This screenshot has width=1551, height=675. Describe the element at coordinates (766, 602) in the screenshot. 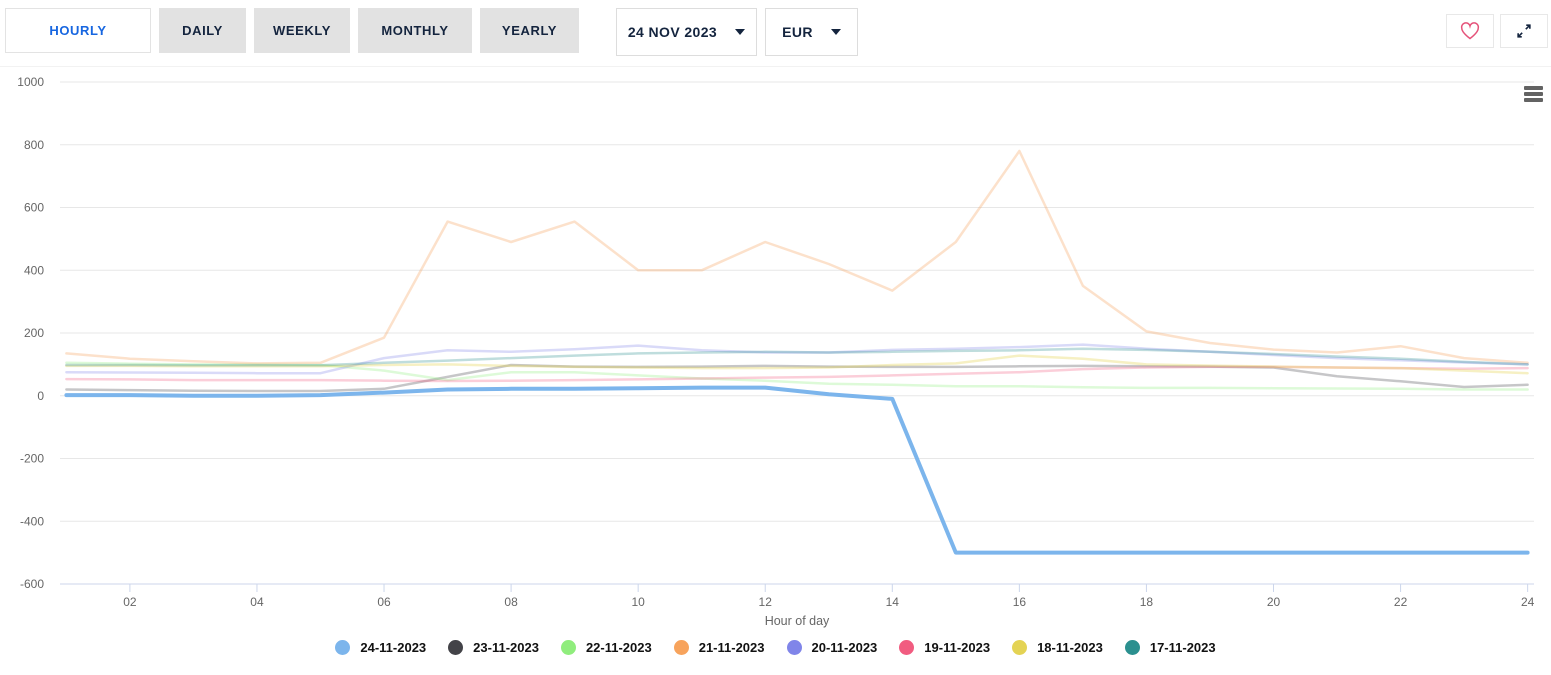

I see `x-axis-label: 12` at that location.